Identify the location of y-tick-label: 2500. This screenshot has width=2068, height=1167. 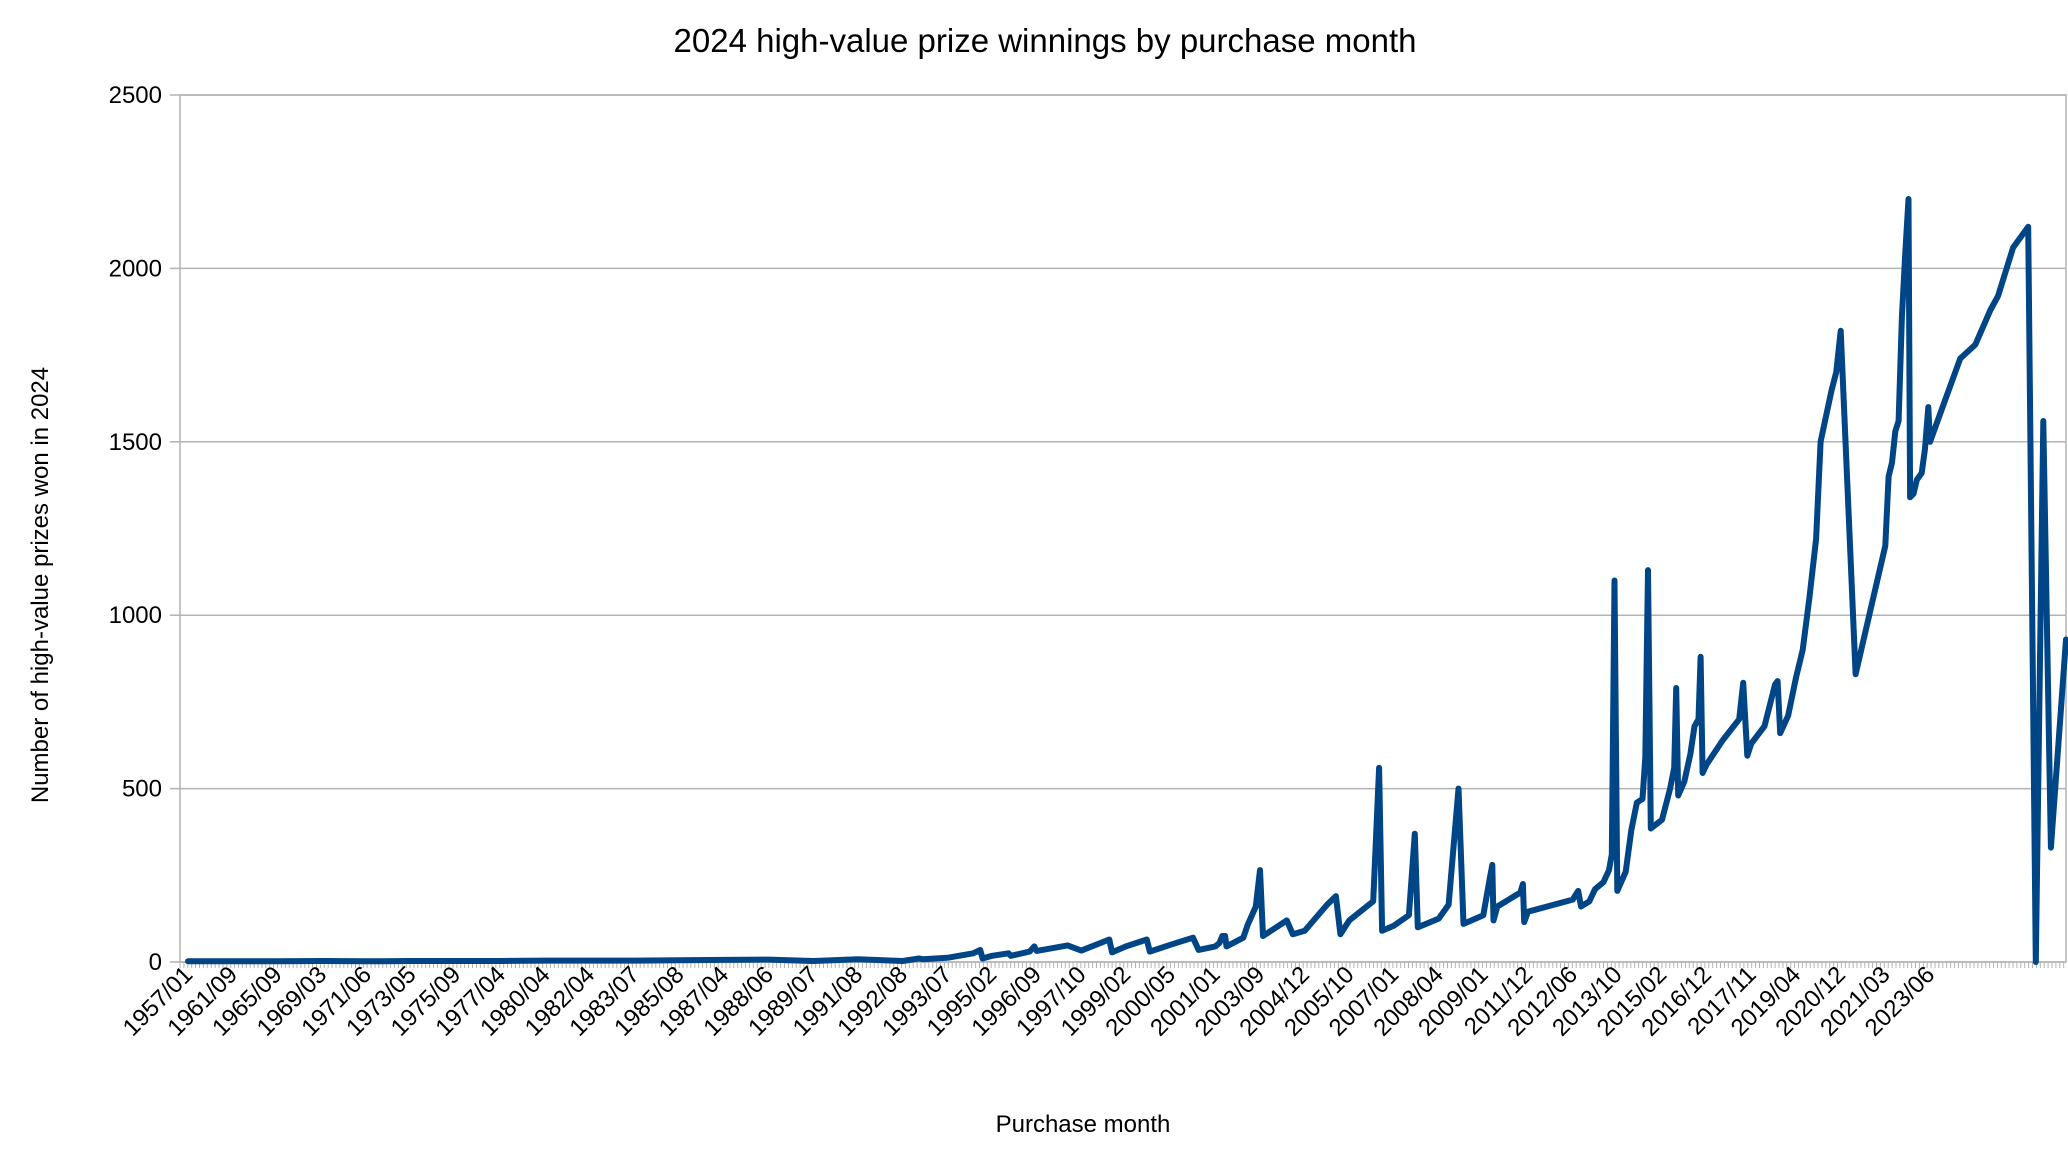
(135, 95).